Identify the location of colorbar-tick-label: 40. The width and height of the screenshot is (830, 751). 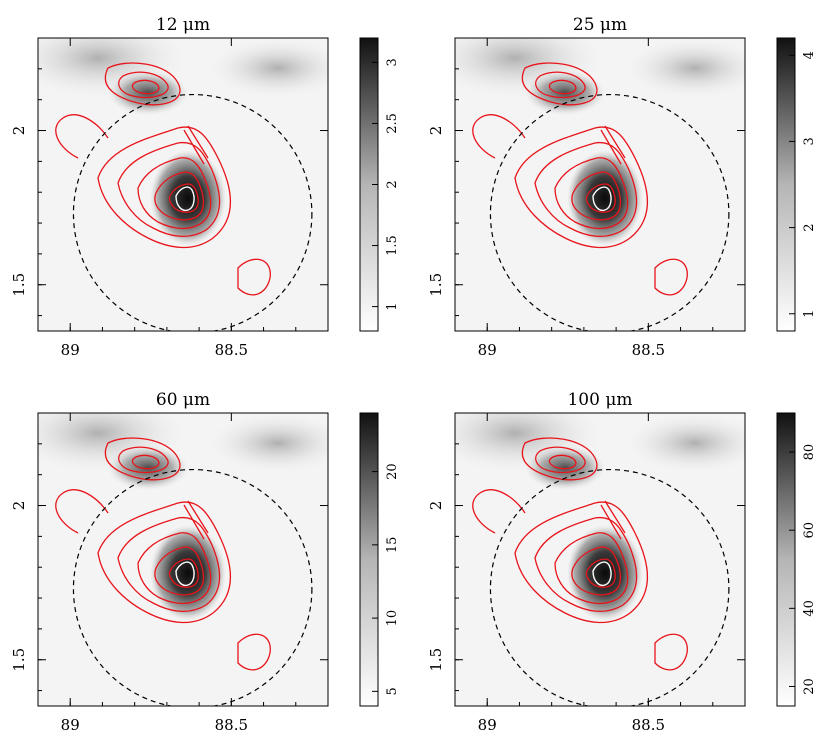
(809, 608).